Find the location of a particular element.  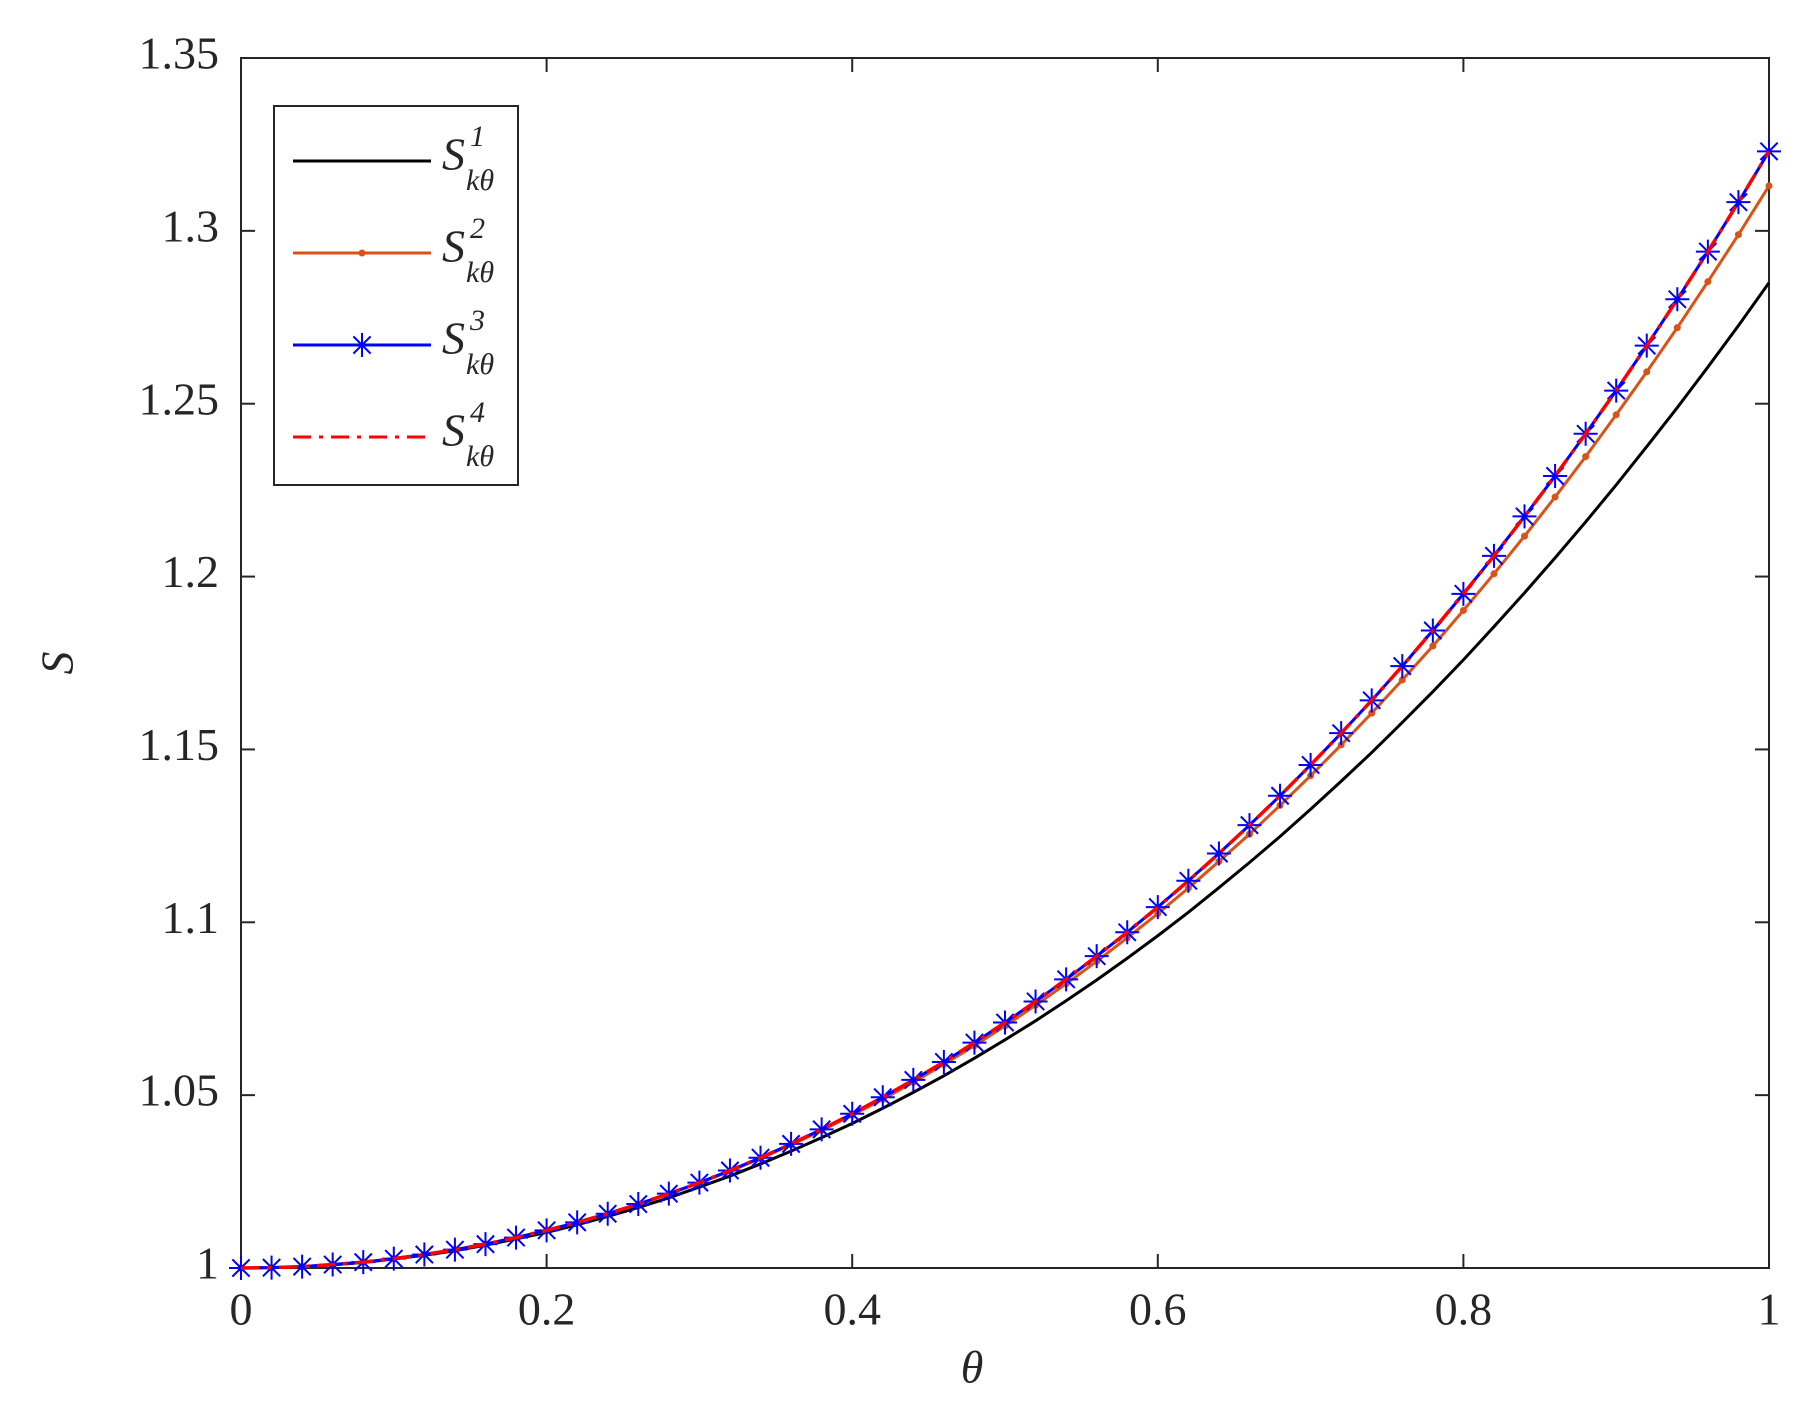

x-tick-label: 0.4 is located at coordinates (852, 1309).